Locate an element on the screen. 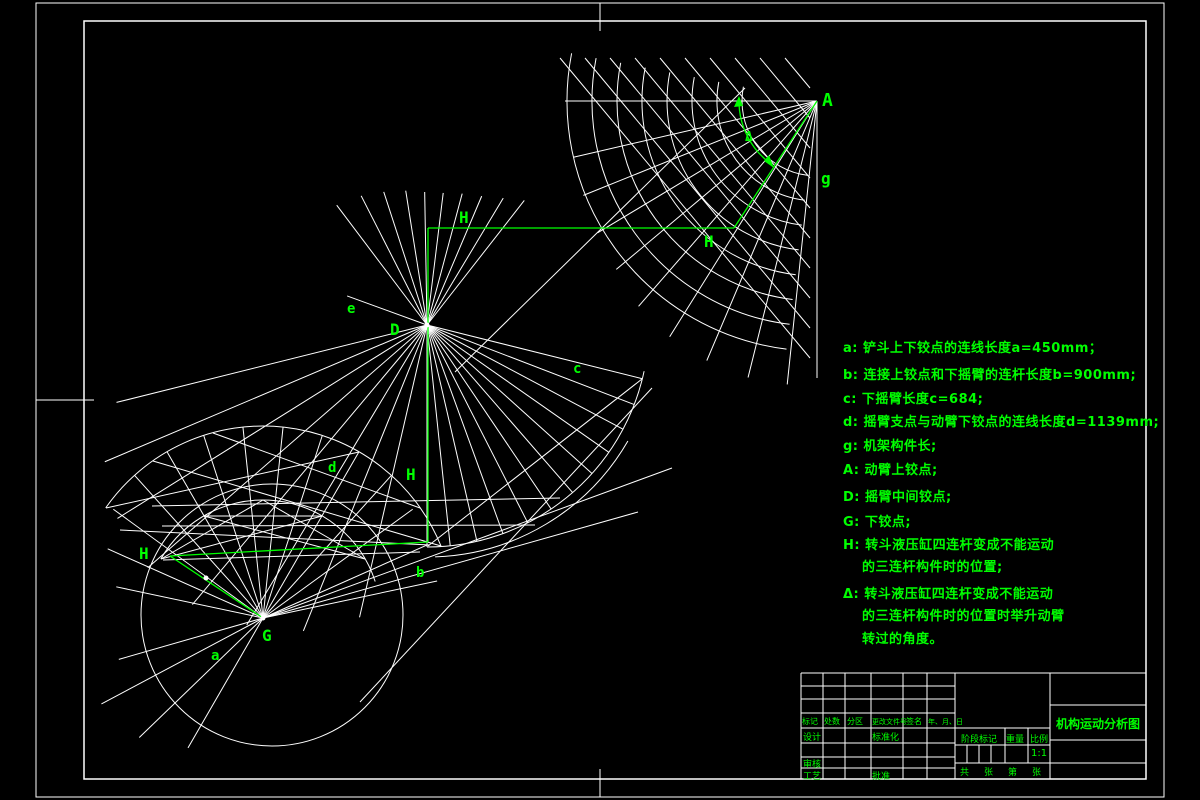  tb-cell-di: 第 is located at coordinates (1013, 773).